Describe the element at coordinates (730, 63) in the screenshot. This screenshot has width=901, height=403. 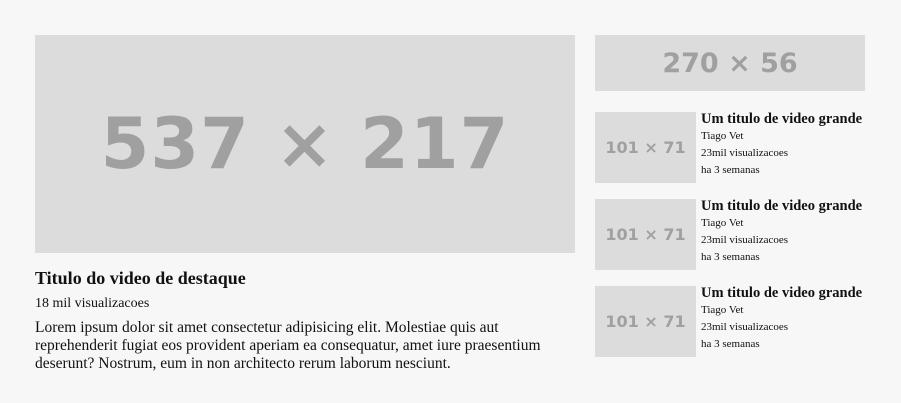
I see `side-banner: 270 × 56` at that location.